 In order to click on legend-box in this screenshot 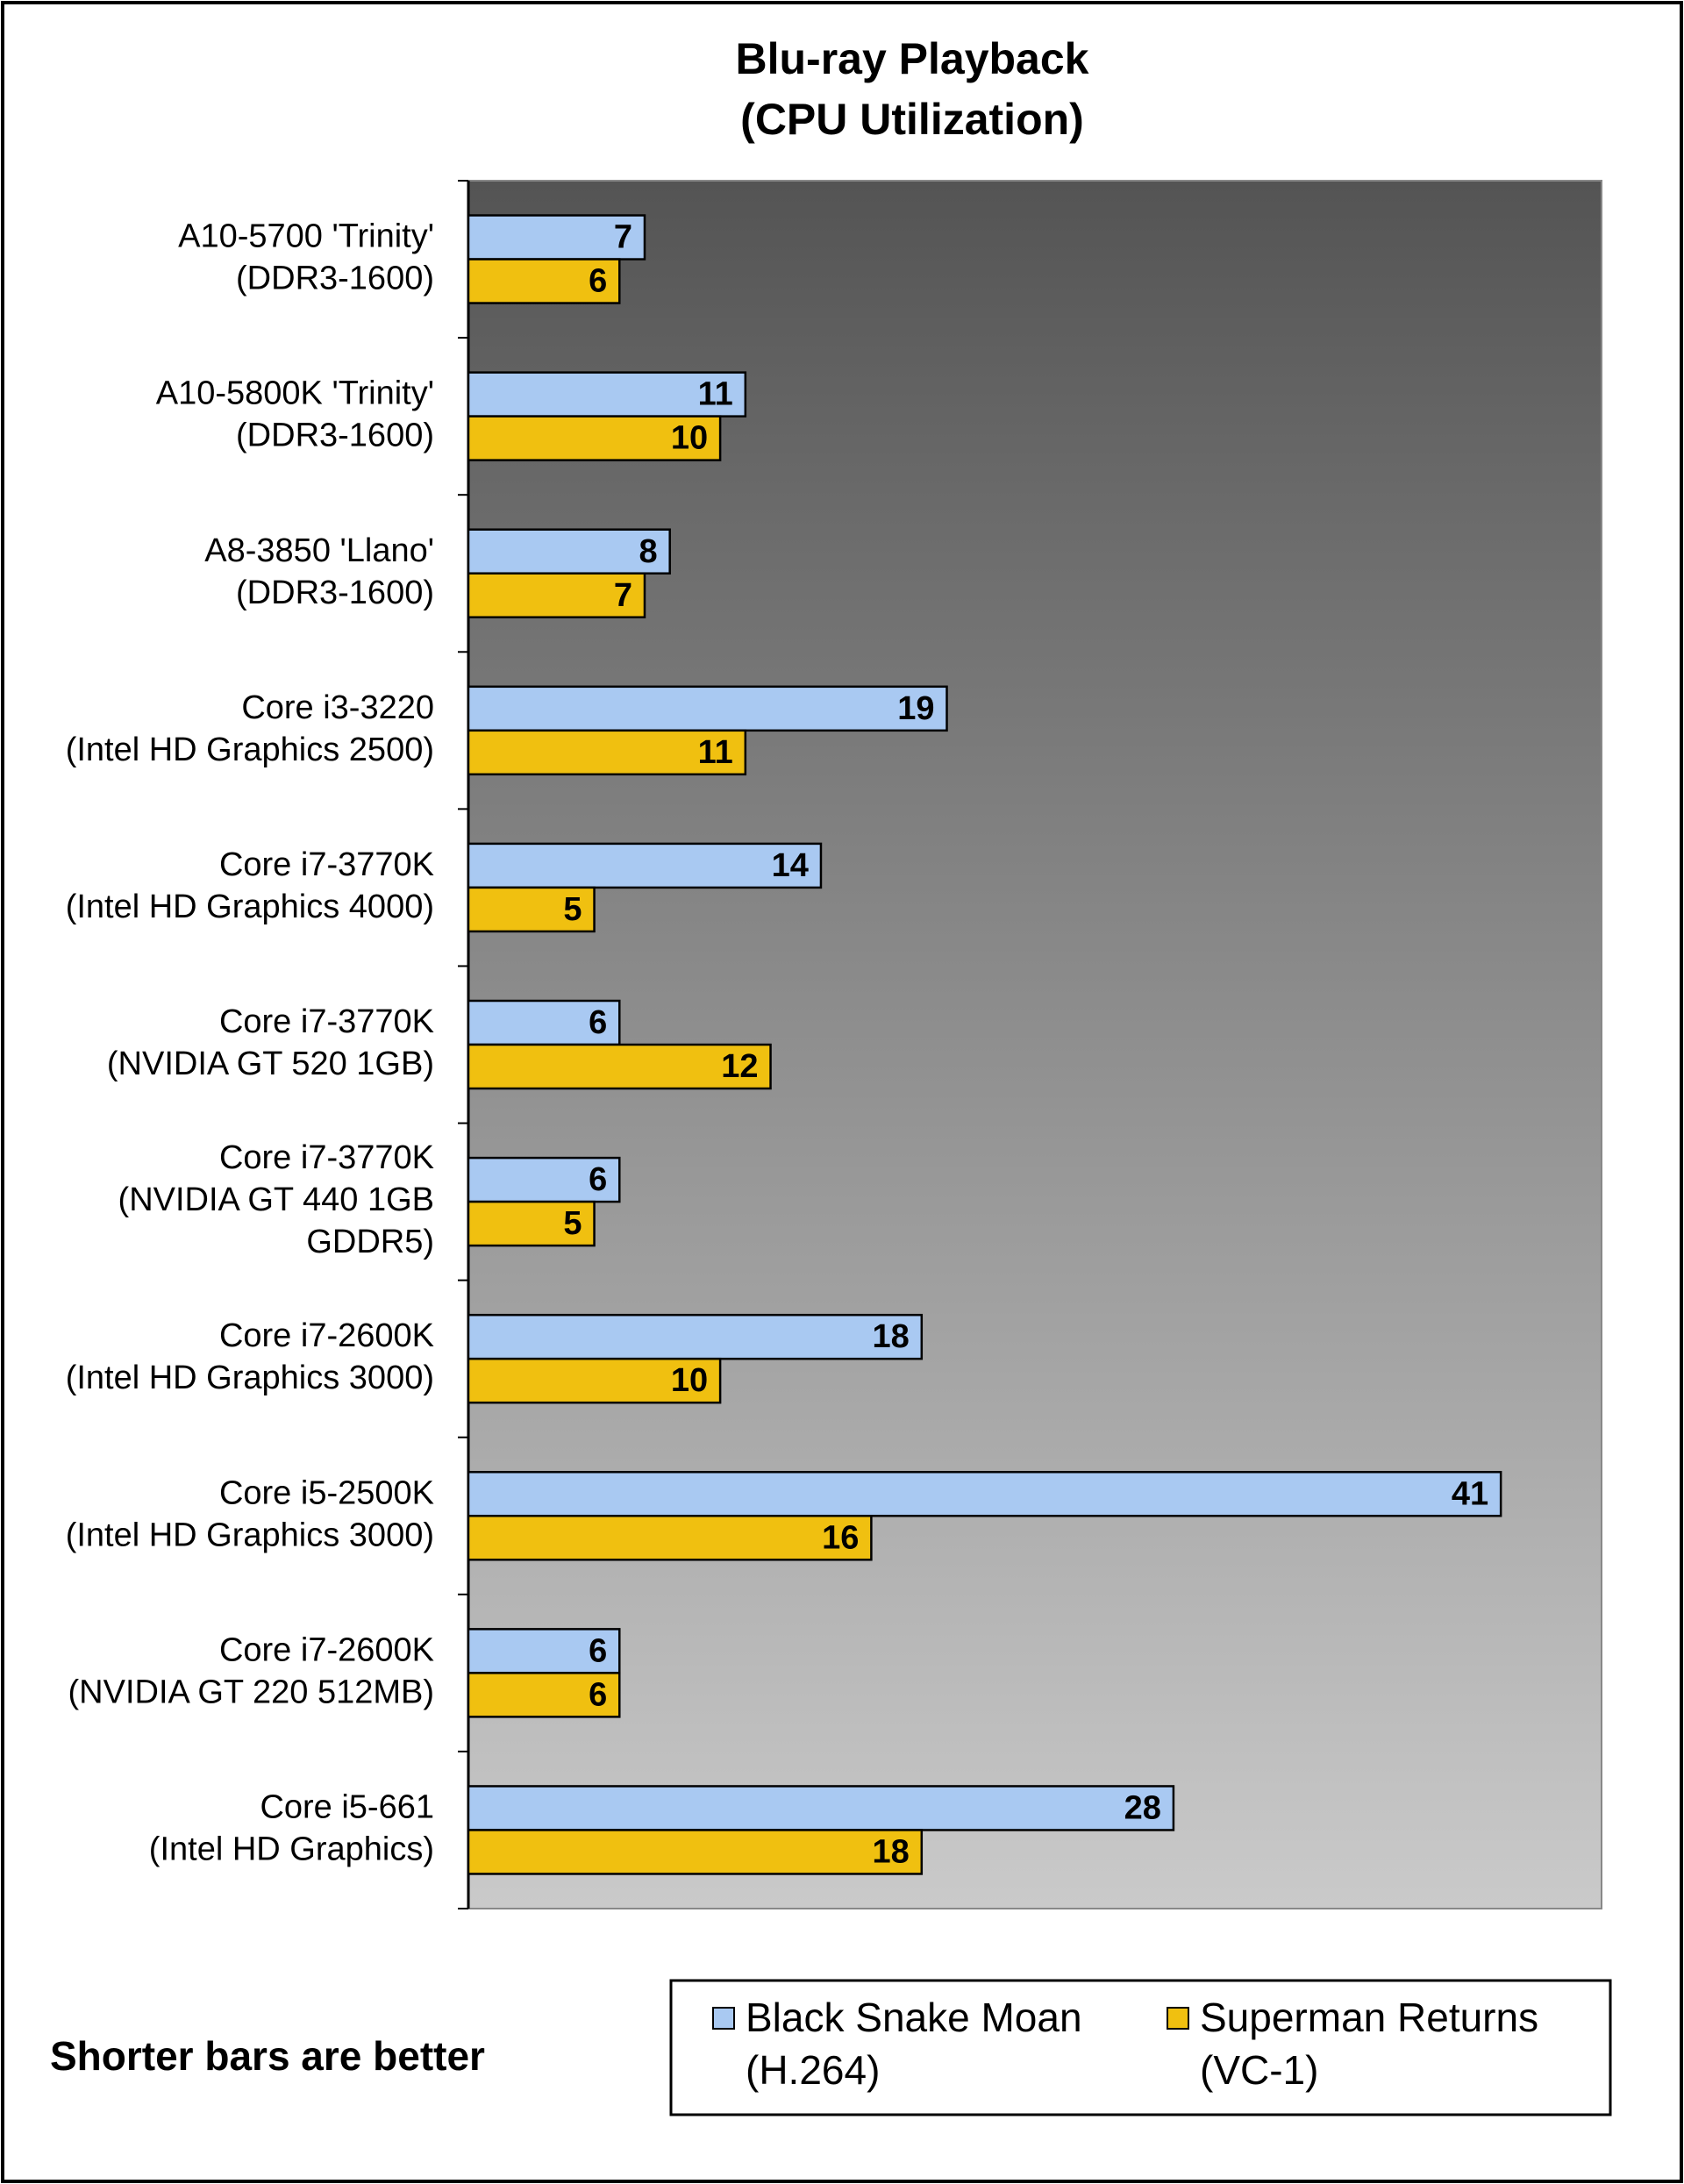, I will do `click(1140, 2047)`.